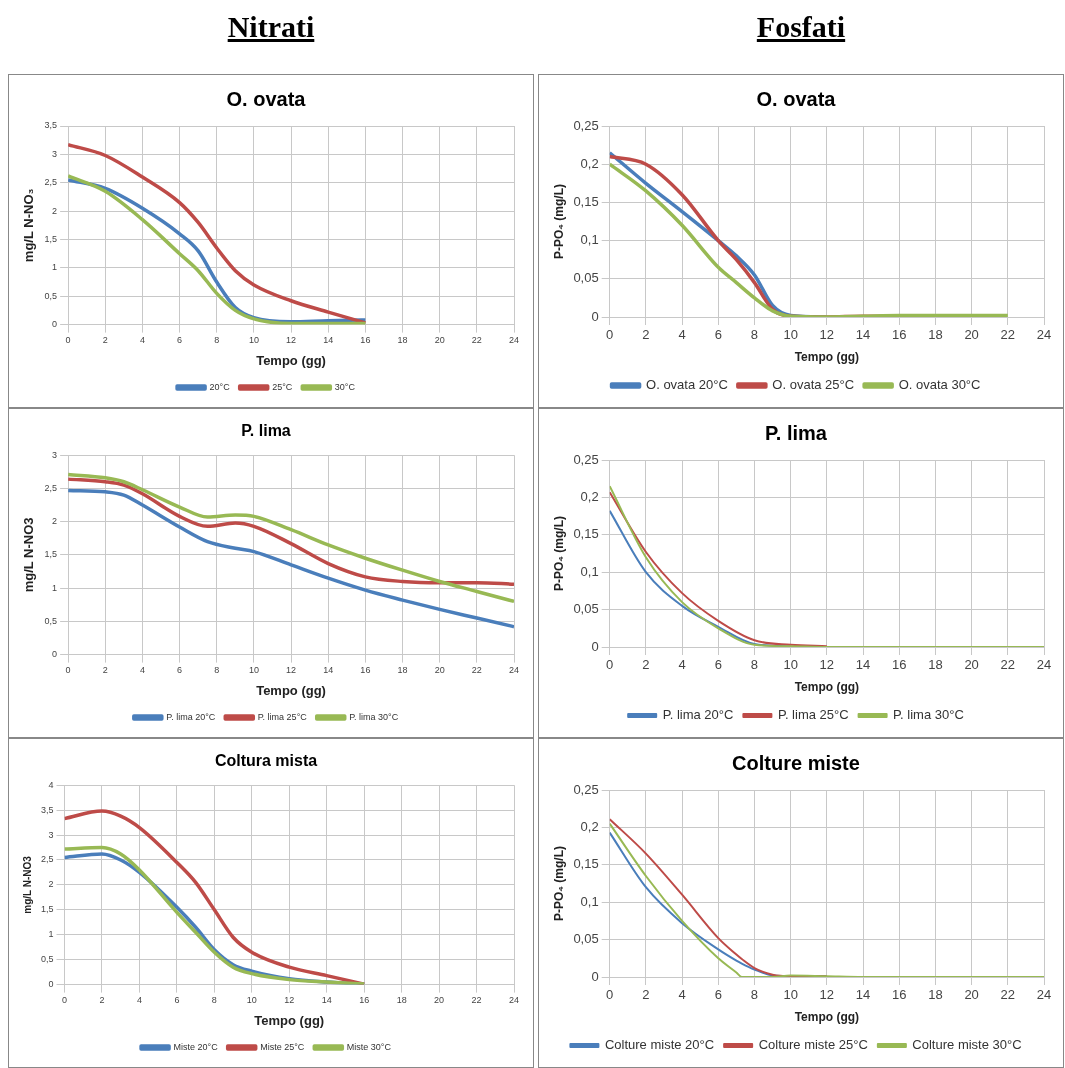 The image size is (1065, 1068). Describe the element at coordinates (29, 555) in the screenshot. I see `y-axis-title: mg/L N-NO3` at that location.